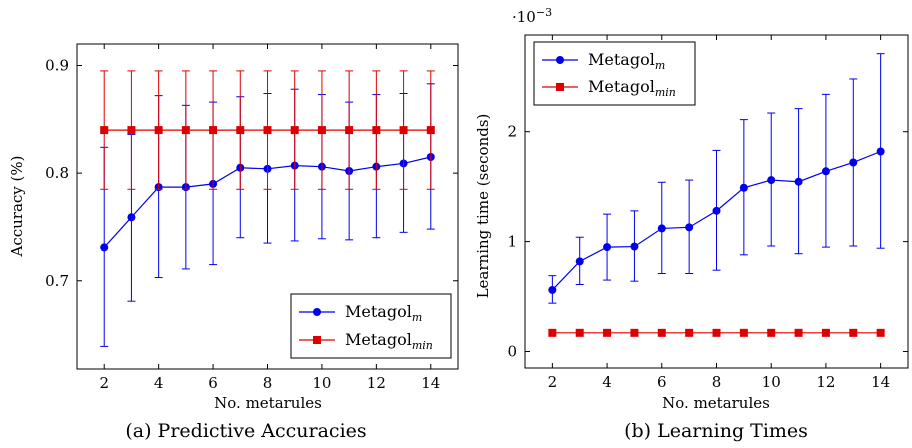 Image resolution: width=912 pixels, height=448 pixels. What do you see at coordinates (512, 352) in the screenshot?
I see `y-tick-label: 0` at bounding box center [512, 352].